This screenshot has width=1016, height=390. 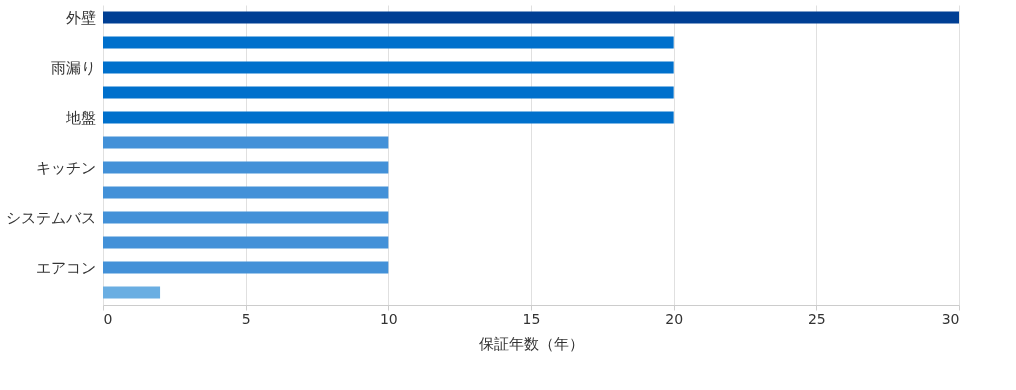 I want to click on y-tick-label: 外壁, so click(x=80, y=17).